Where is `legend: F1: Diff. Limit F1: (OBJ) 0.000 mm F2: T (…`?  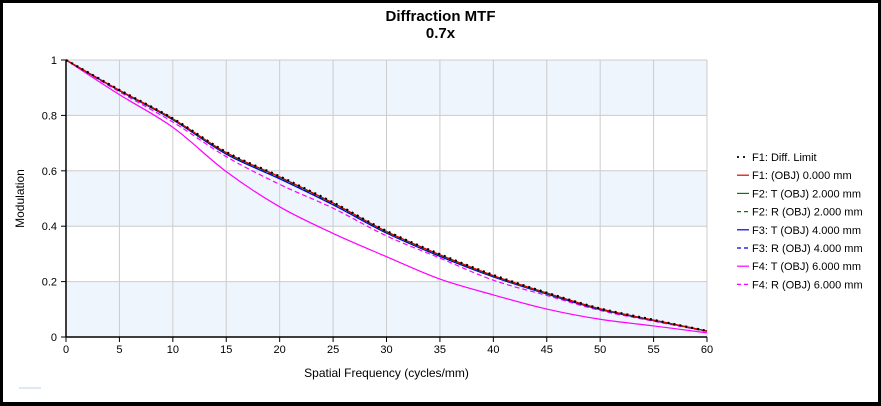
legend: F1: Diff. Limit F1: (OBJ) 0.000 mm F2: T (… is located at coordinates (800, 221).